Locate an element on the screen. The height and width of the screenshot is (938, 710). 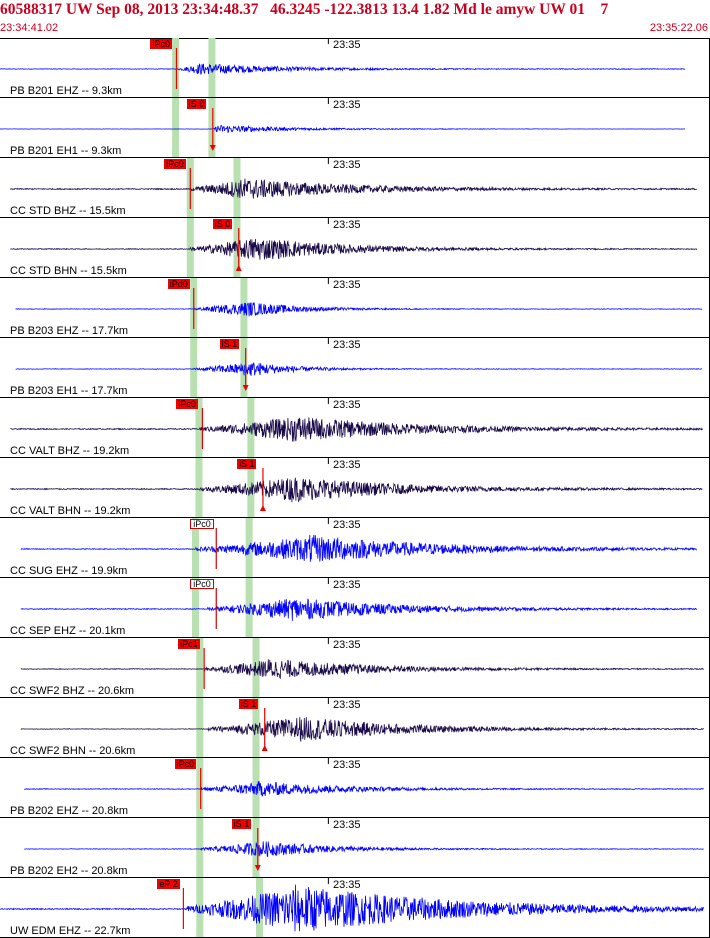
trace-label-panel: UW EDM EHZ -- 22.7km 23:35 eP 2 is located at coordinates (355, 908).